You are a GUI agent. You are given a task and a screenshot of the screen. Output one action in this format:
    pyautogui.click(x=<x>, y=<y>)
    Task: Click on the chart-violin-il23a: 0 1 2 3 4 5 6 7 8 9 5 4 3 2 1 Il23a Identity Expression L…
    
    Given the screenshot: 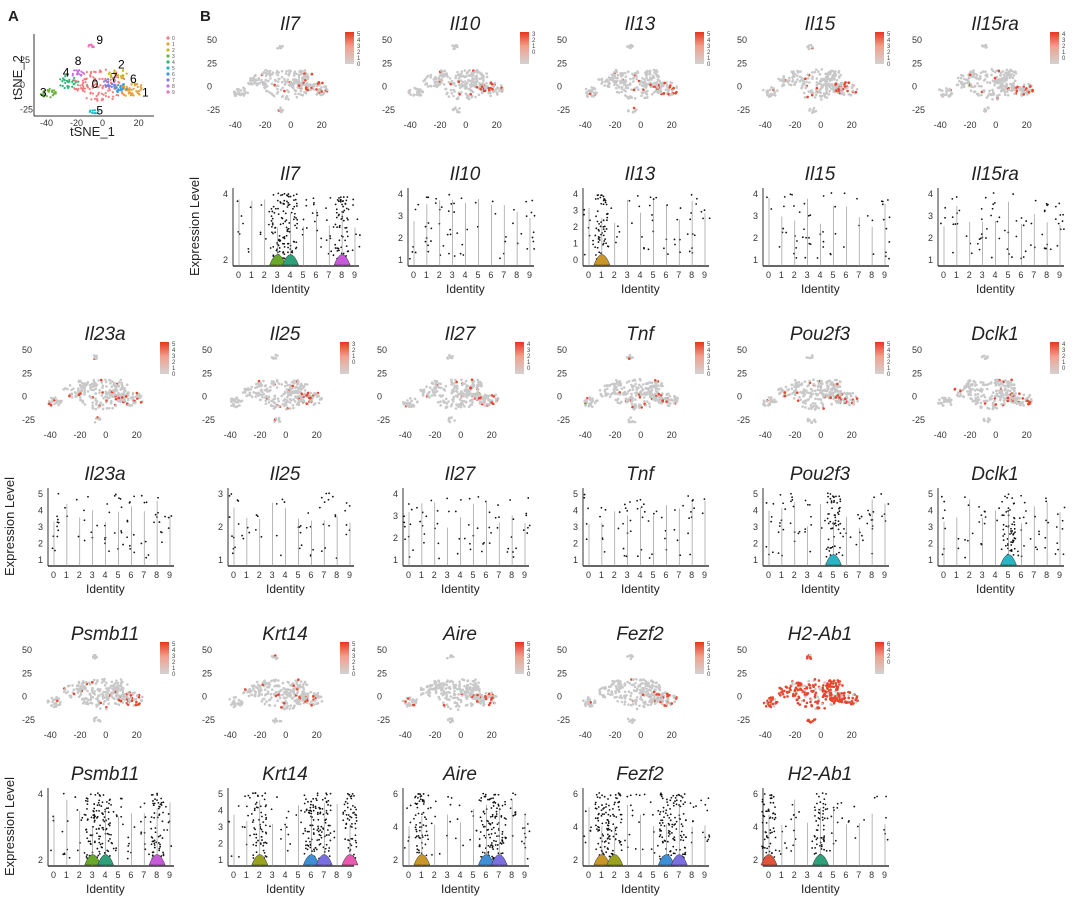 What is the action you would take?
    pyautogui.click(x=96, y=530)
    